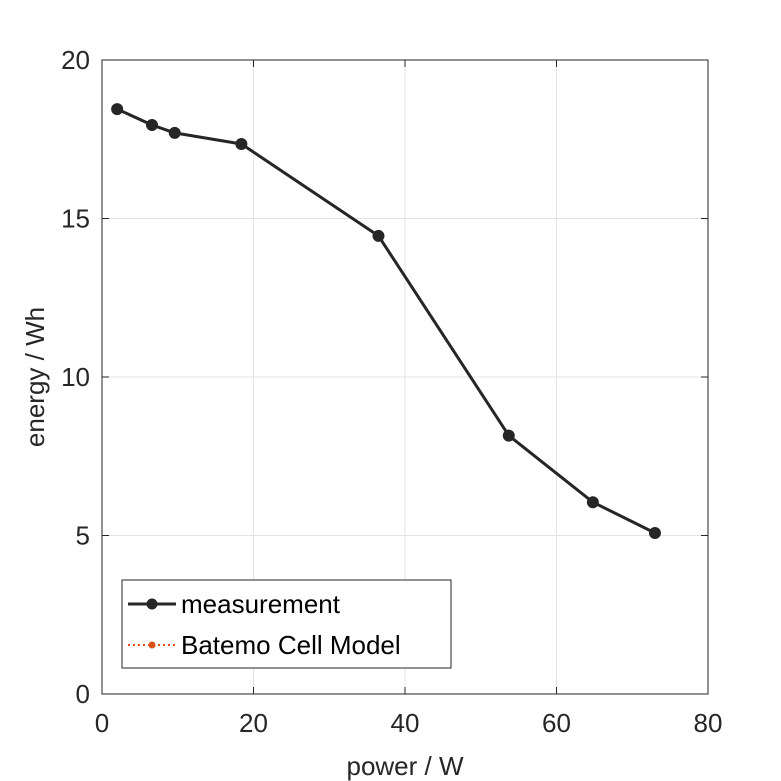 The width and height of the screenshot is (781, 781). I want to click on x-axis-label: power / W, so click(404, 766).